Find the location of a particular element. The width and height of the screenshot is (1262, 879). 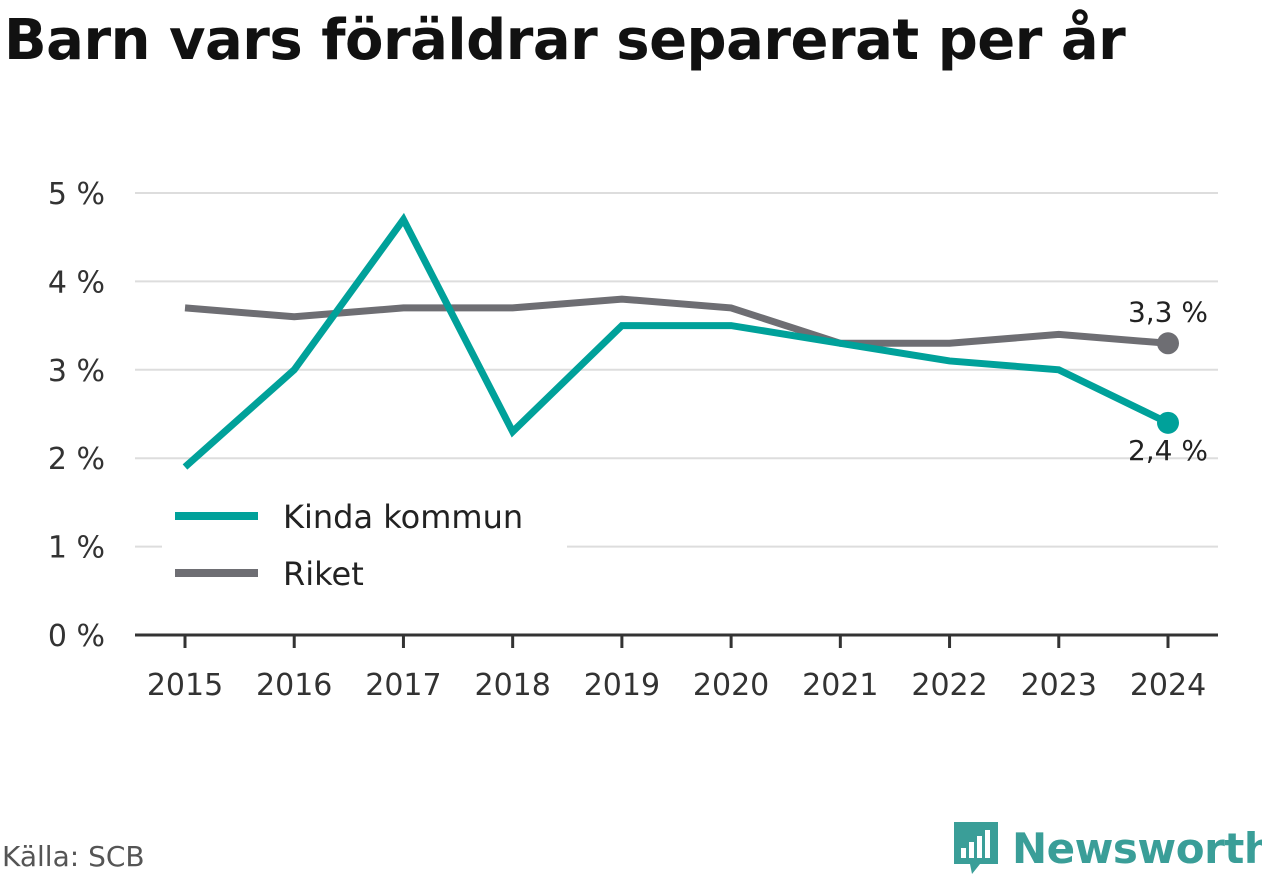

end-value-label: 2,4 % is located at coordinates (1168, 450).